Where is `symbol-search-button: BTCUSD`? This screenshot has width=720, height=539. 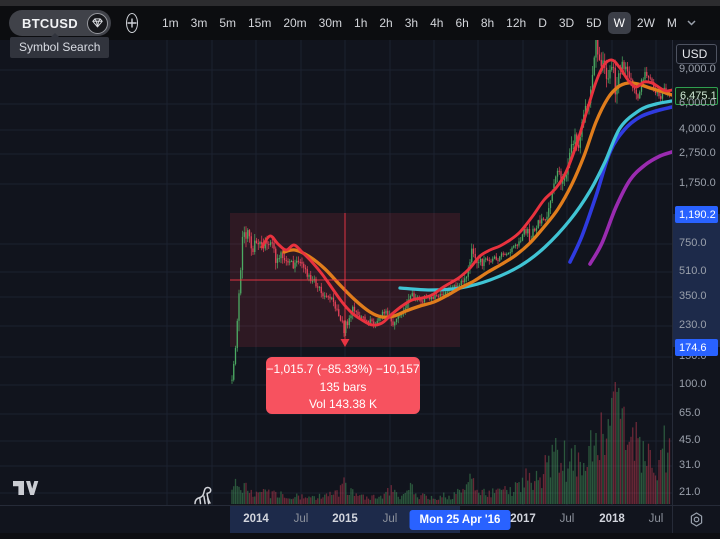
symbol-search-button: BTCUSD is located at coordinates (60, 23).